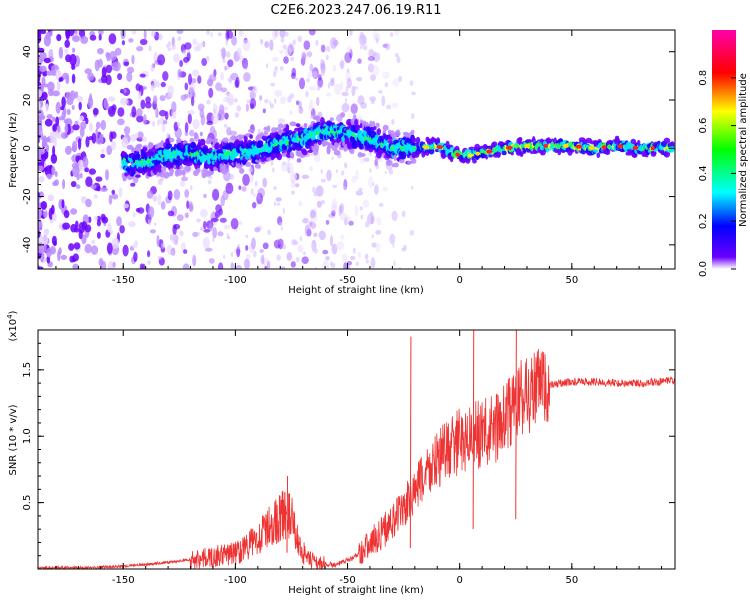  What do you see at coordinates (717, 173) in the screenshot?
I see `colorbar-ticks: 0.0 0.2 0.4 0.6 0.8` at bounding box center [717, 173].